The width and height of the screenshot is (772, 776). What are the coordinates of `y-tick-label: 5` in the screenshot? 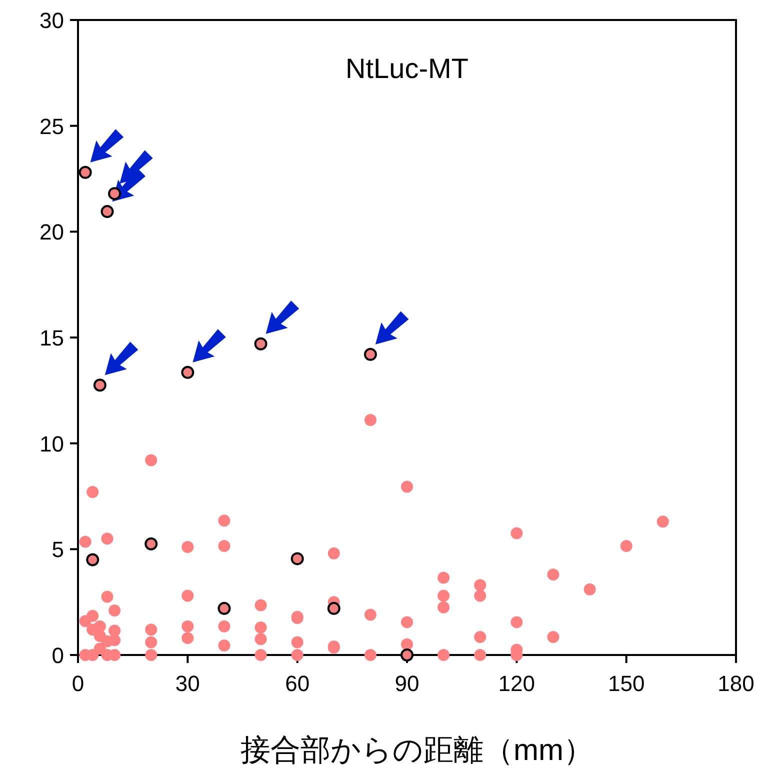 It's located at (58, 549).